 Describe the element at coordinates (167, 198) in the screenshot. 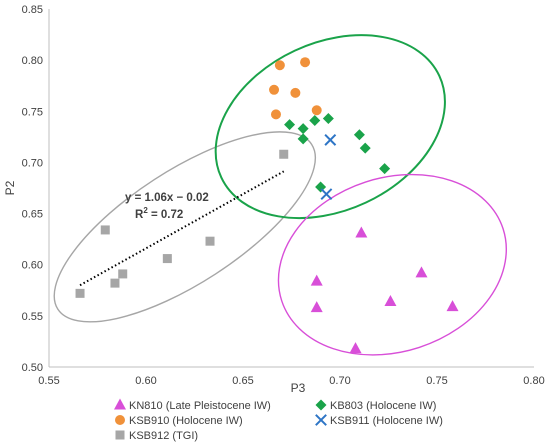

I see `trendline-equation: y = 1.06x − 0.02` at that location.